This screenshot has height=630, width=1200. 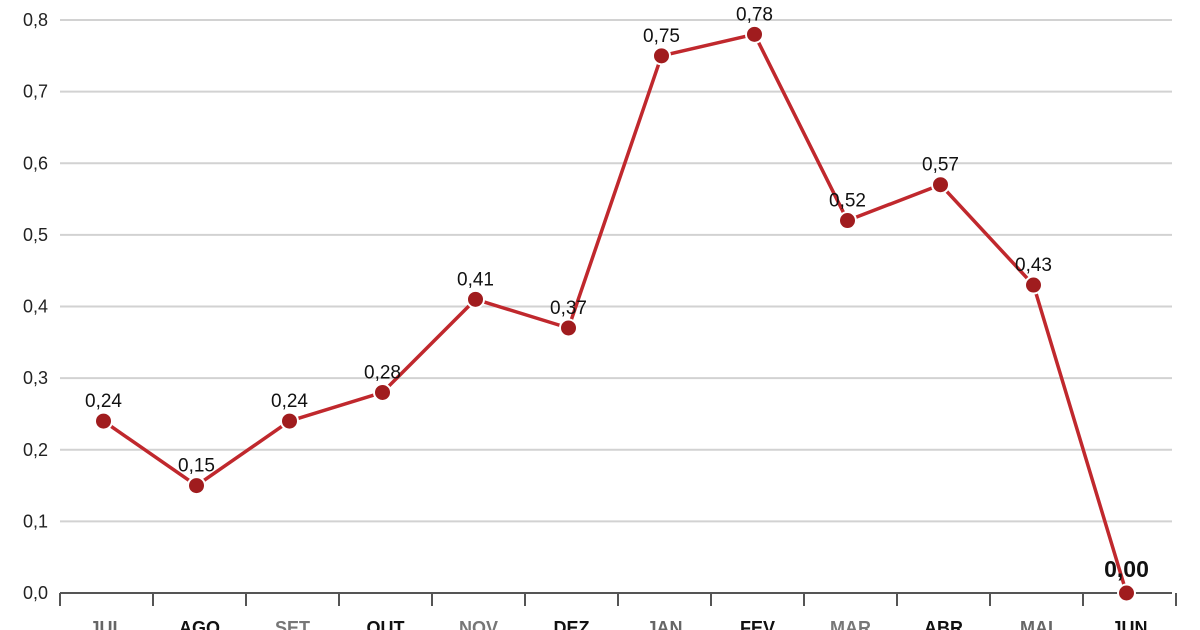 What do you see at coordinates (664, 624) in the screenshot?
I see `x-tick-label: JAN` at bounding box center [664, 624].